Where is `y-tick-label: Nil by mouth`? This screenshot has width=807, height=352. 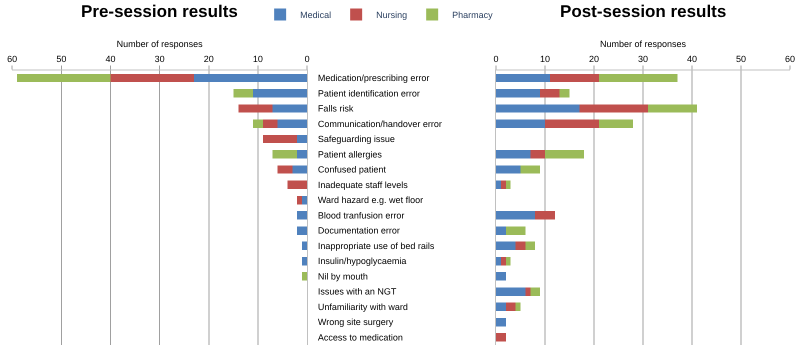 y-tick-label: Nil by mouth is located at coordinates (343, 276).